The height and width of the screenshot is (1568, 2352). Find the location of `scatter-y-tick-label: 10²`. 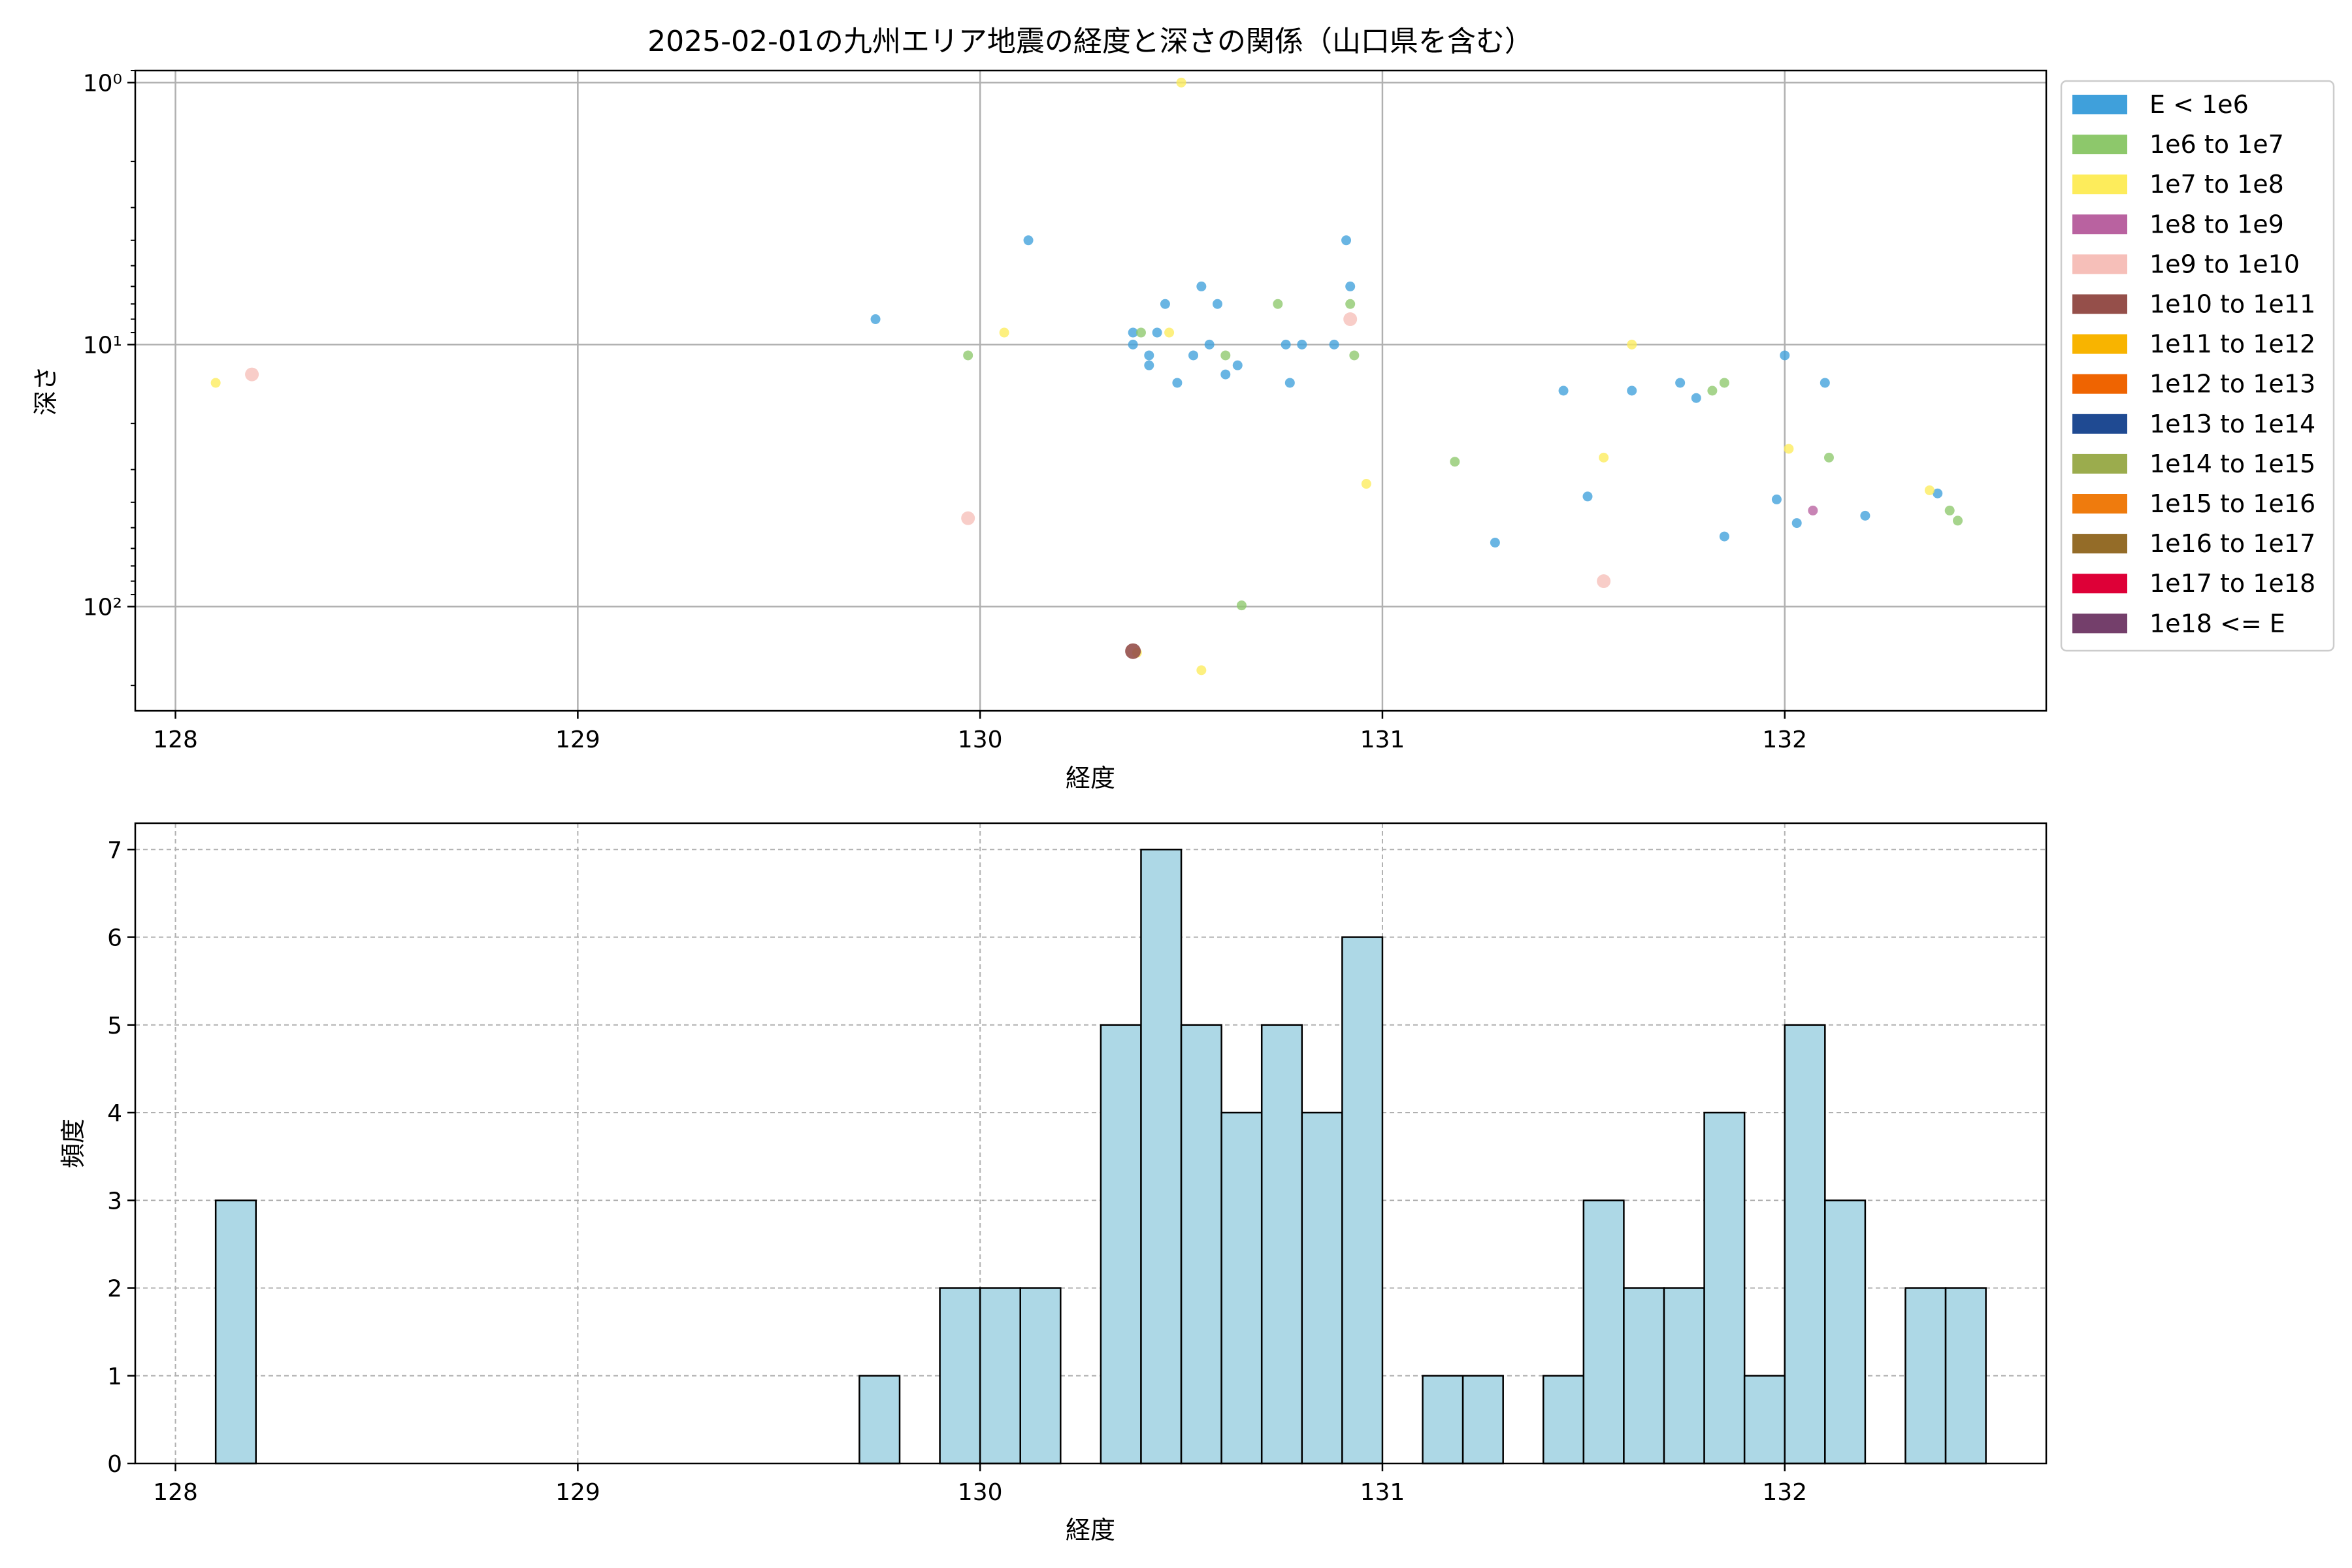

scatter-y-tick-label: 10² is located at coordinates (102, 607).